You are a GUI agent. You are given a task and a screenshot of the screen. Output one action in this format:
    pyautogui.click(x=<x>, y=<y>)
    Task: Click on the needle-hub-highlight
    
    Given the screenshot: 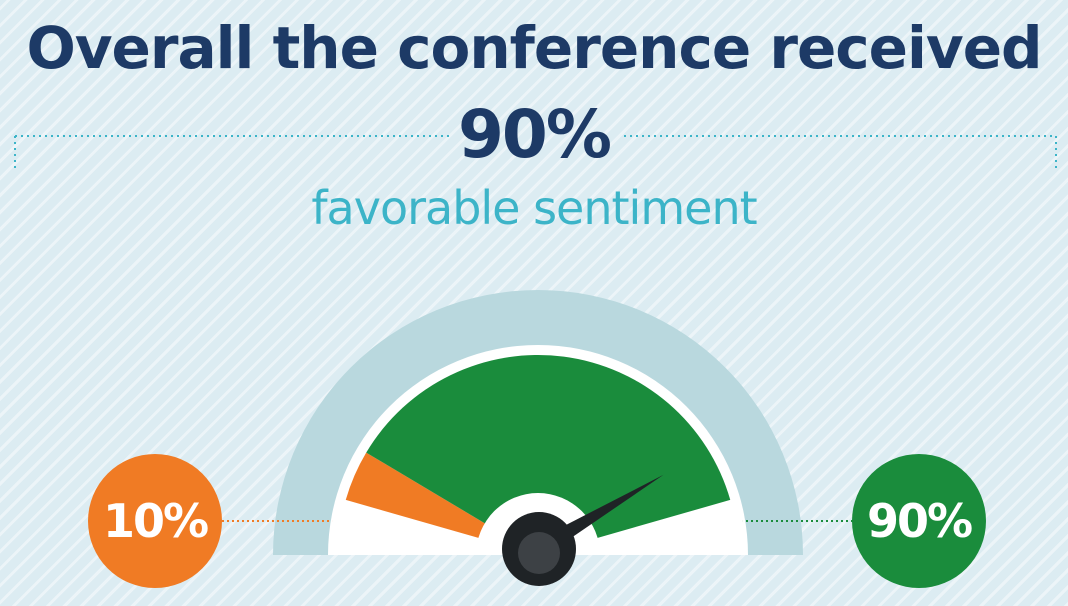 What is the action you would take?
    pyautogui.click(x=539, y=553)
    